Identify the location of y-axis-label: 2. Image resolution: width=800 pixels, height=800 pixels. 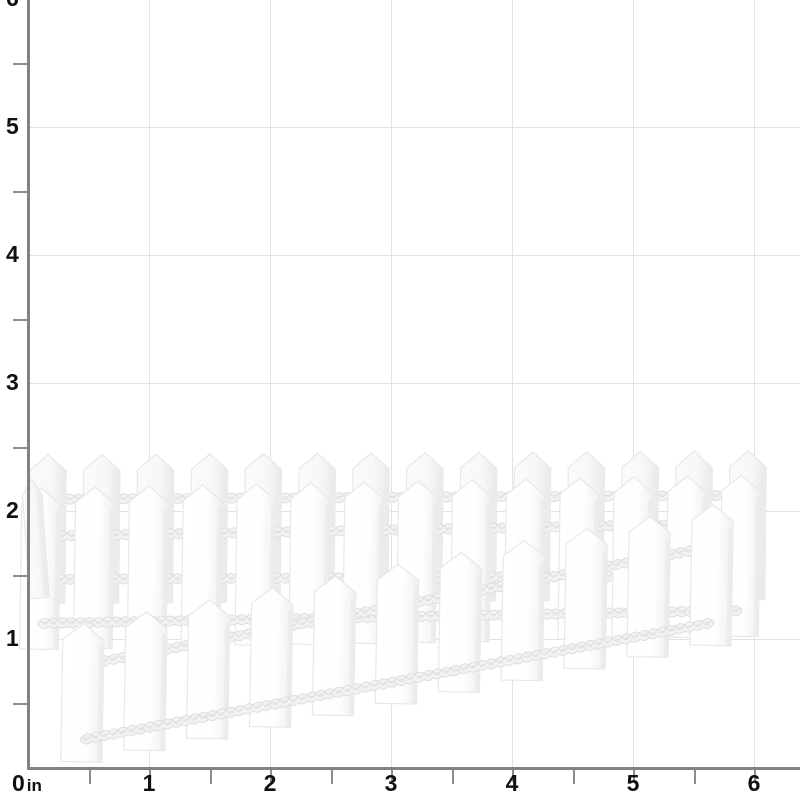
(12, 510).